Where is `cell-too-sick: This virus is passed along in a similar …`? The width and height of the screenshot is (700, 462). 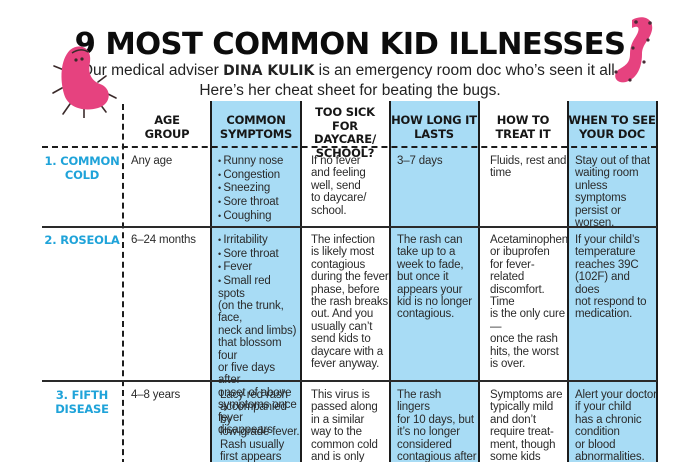 cell-too-sick: This virus is passed along in a similar … is located at coordinates (344, 425).